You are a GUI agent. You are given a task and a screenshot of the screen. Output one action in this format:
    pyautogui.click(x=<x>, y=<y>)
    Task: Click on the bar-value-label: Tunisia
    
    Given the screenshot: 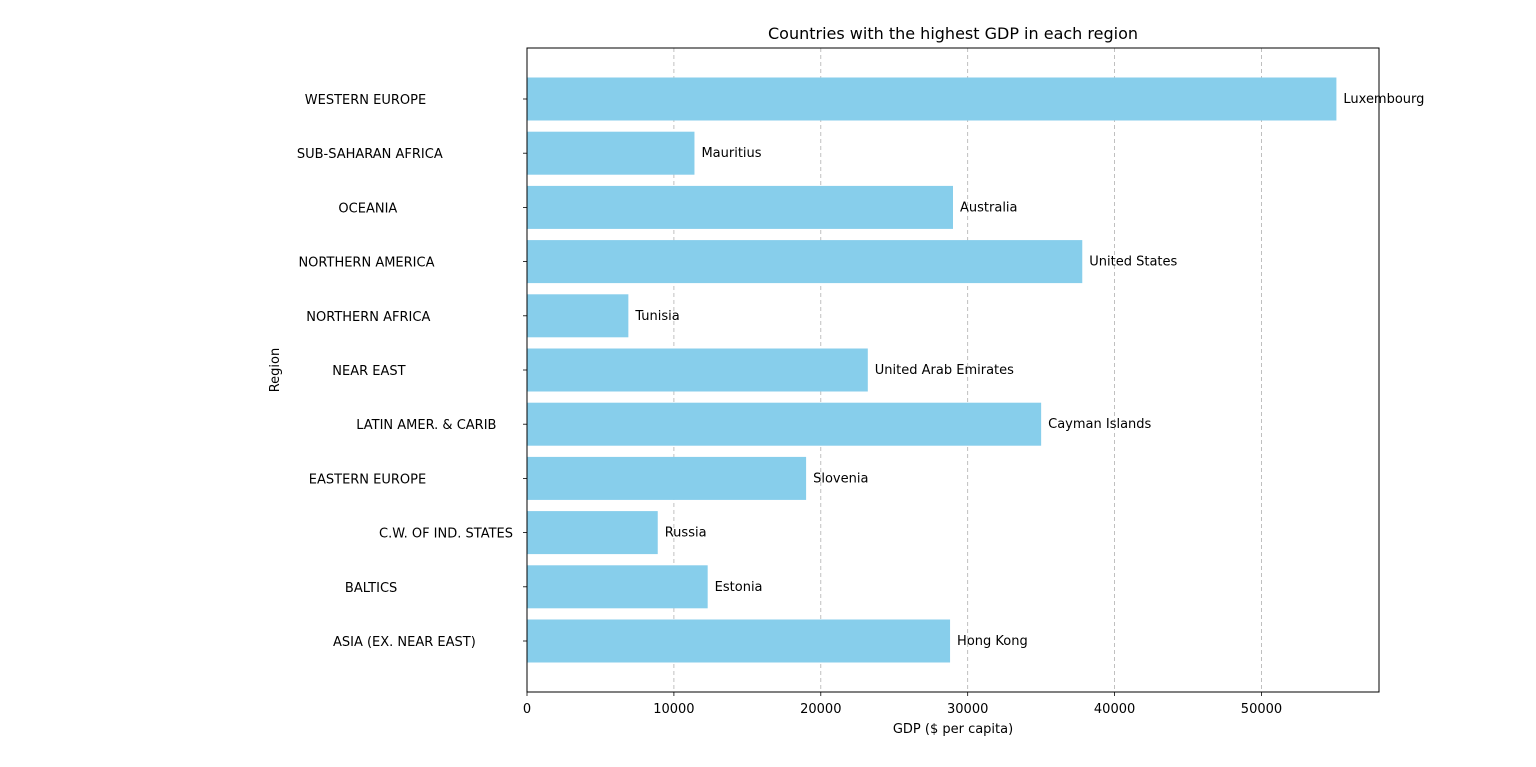 What is the action you would take?
    pyautogui.click(x=656, y=316)
    